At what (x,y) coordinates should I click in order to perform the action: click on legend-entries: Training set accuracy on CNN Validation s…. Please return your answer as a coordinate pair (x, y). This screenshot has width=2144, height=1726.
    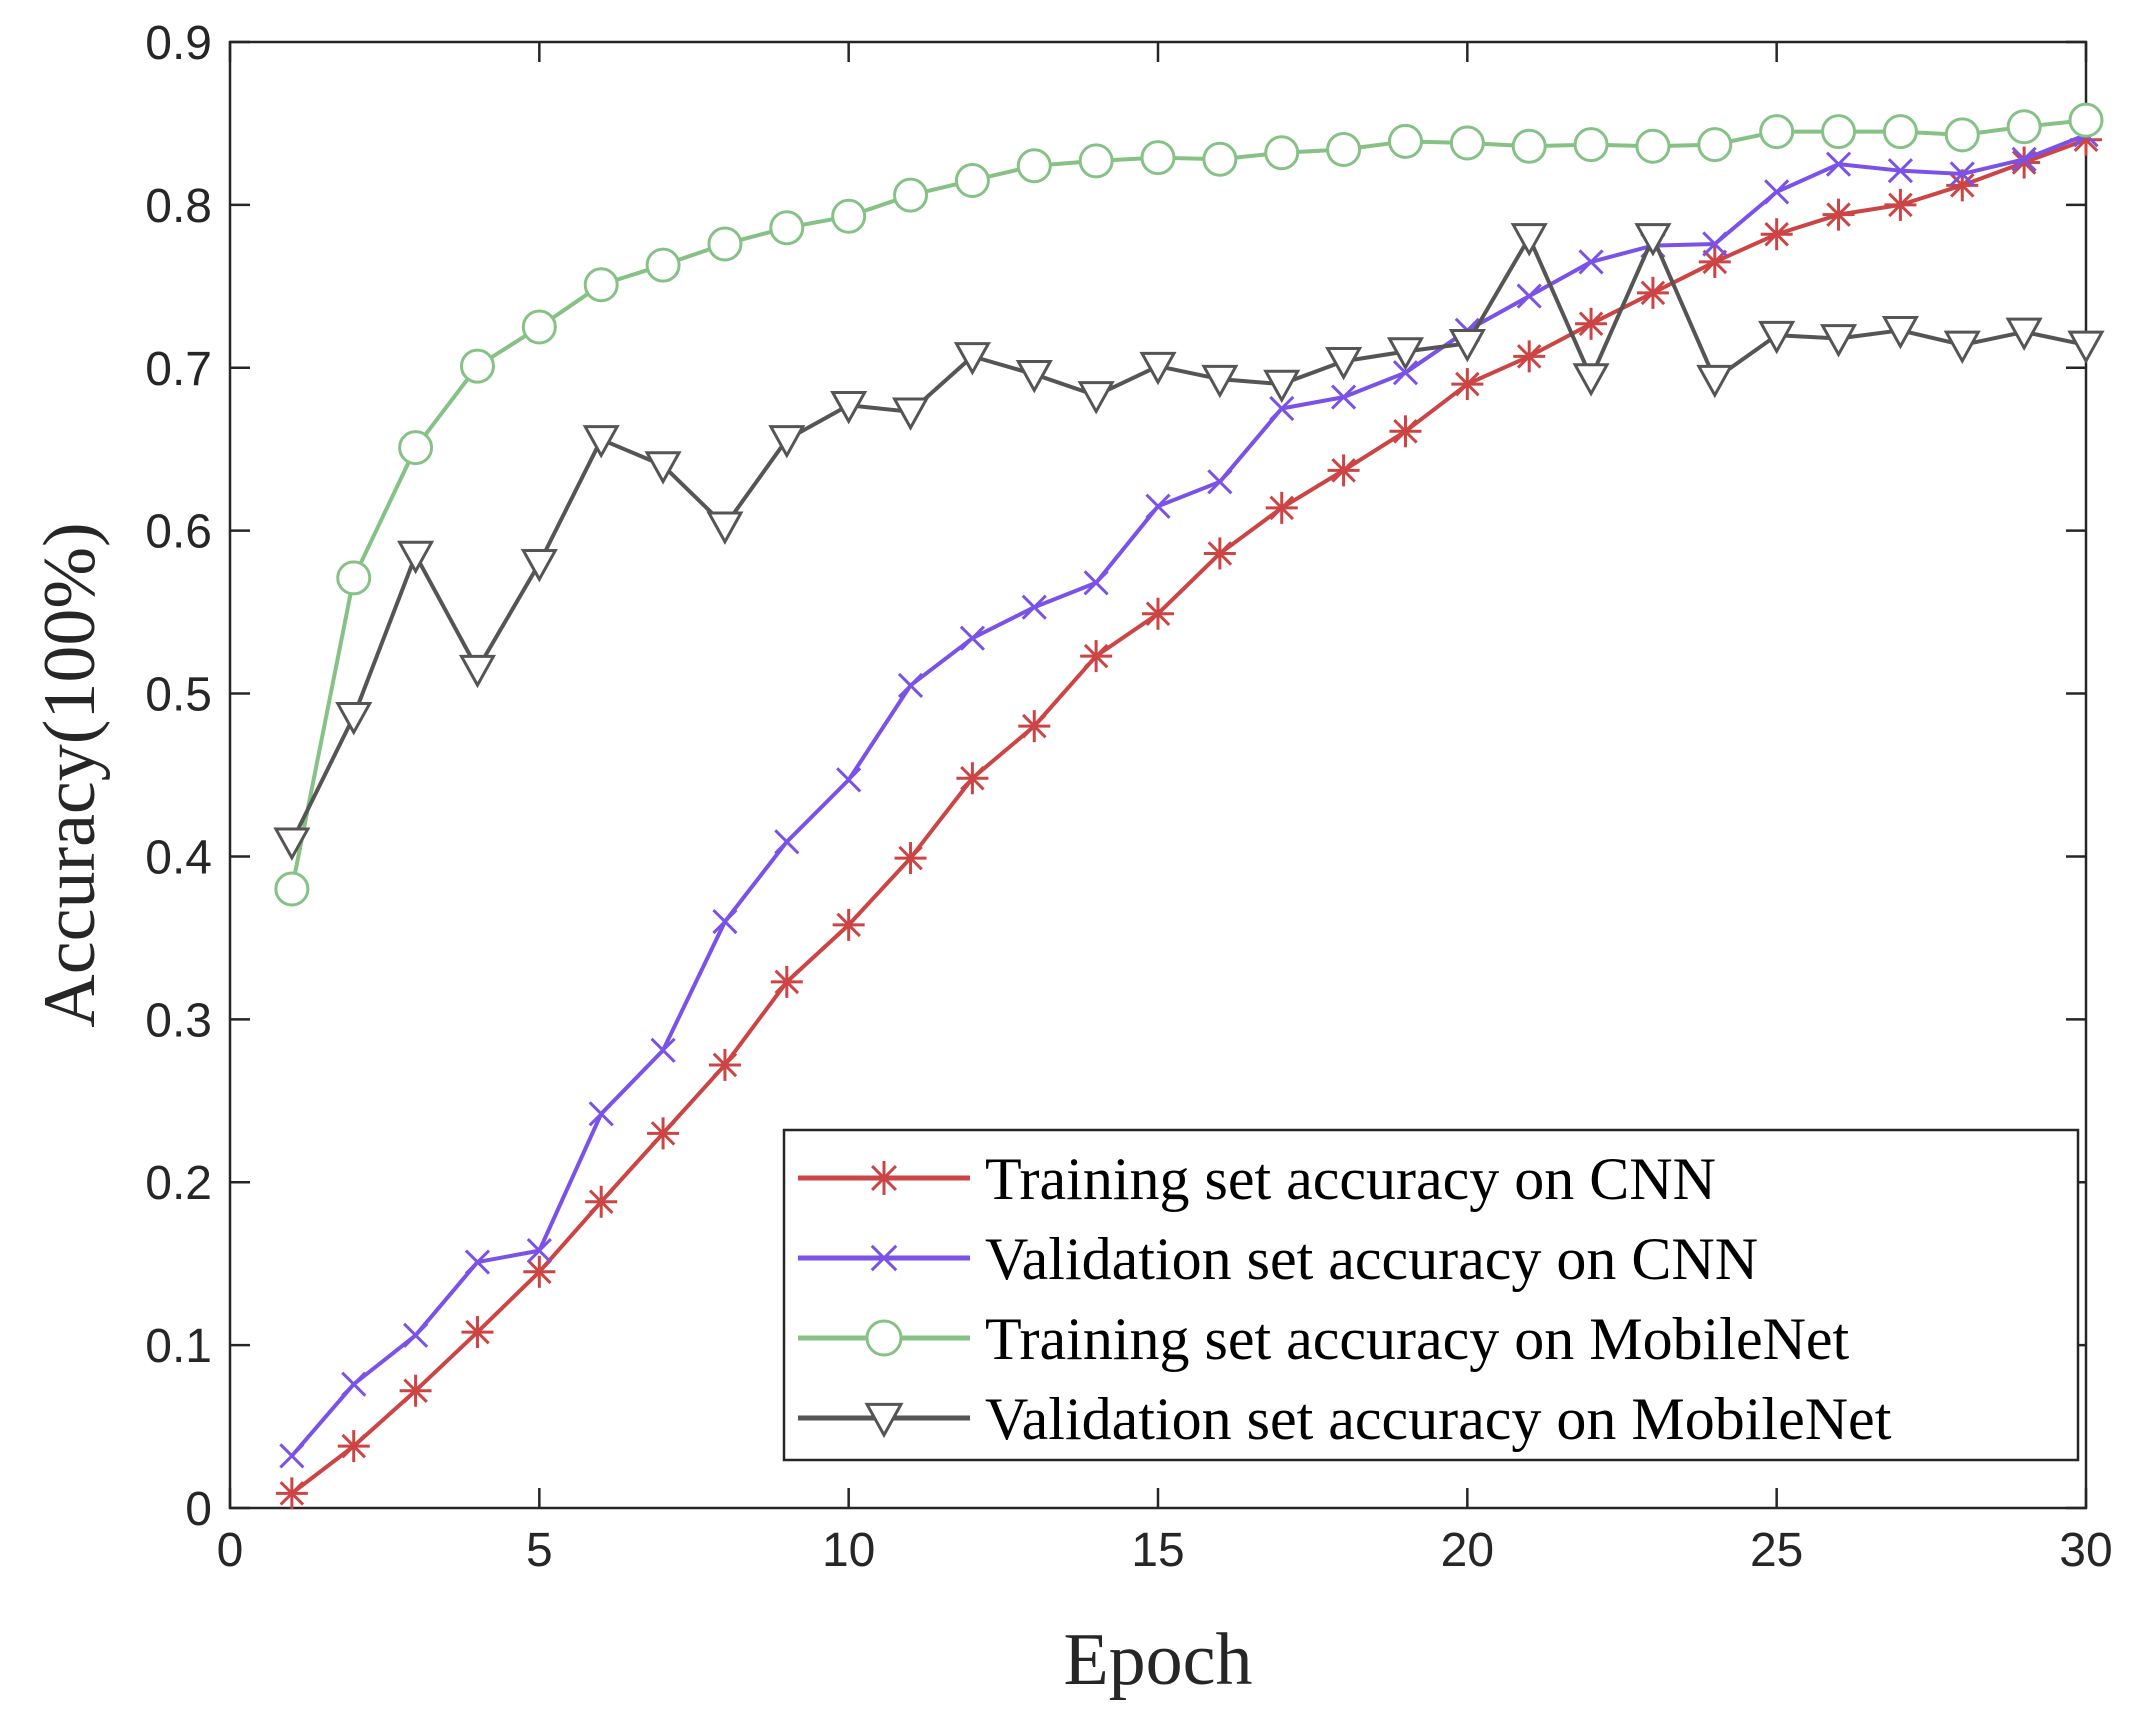
    Looking at the image, I should click on (1345, 1299).